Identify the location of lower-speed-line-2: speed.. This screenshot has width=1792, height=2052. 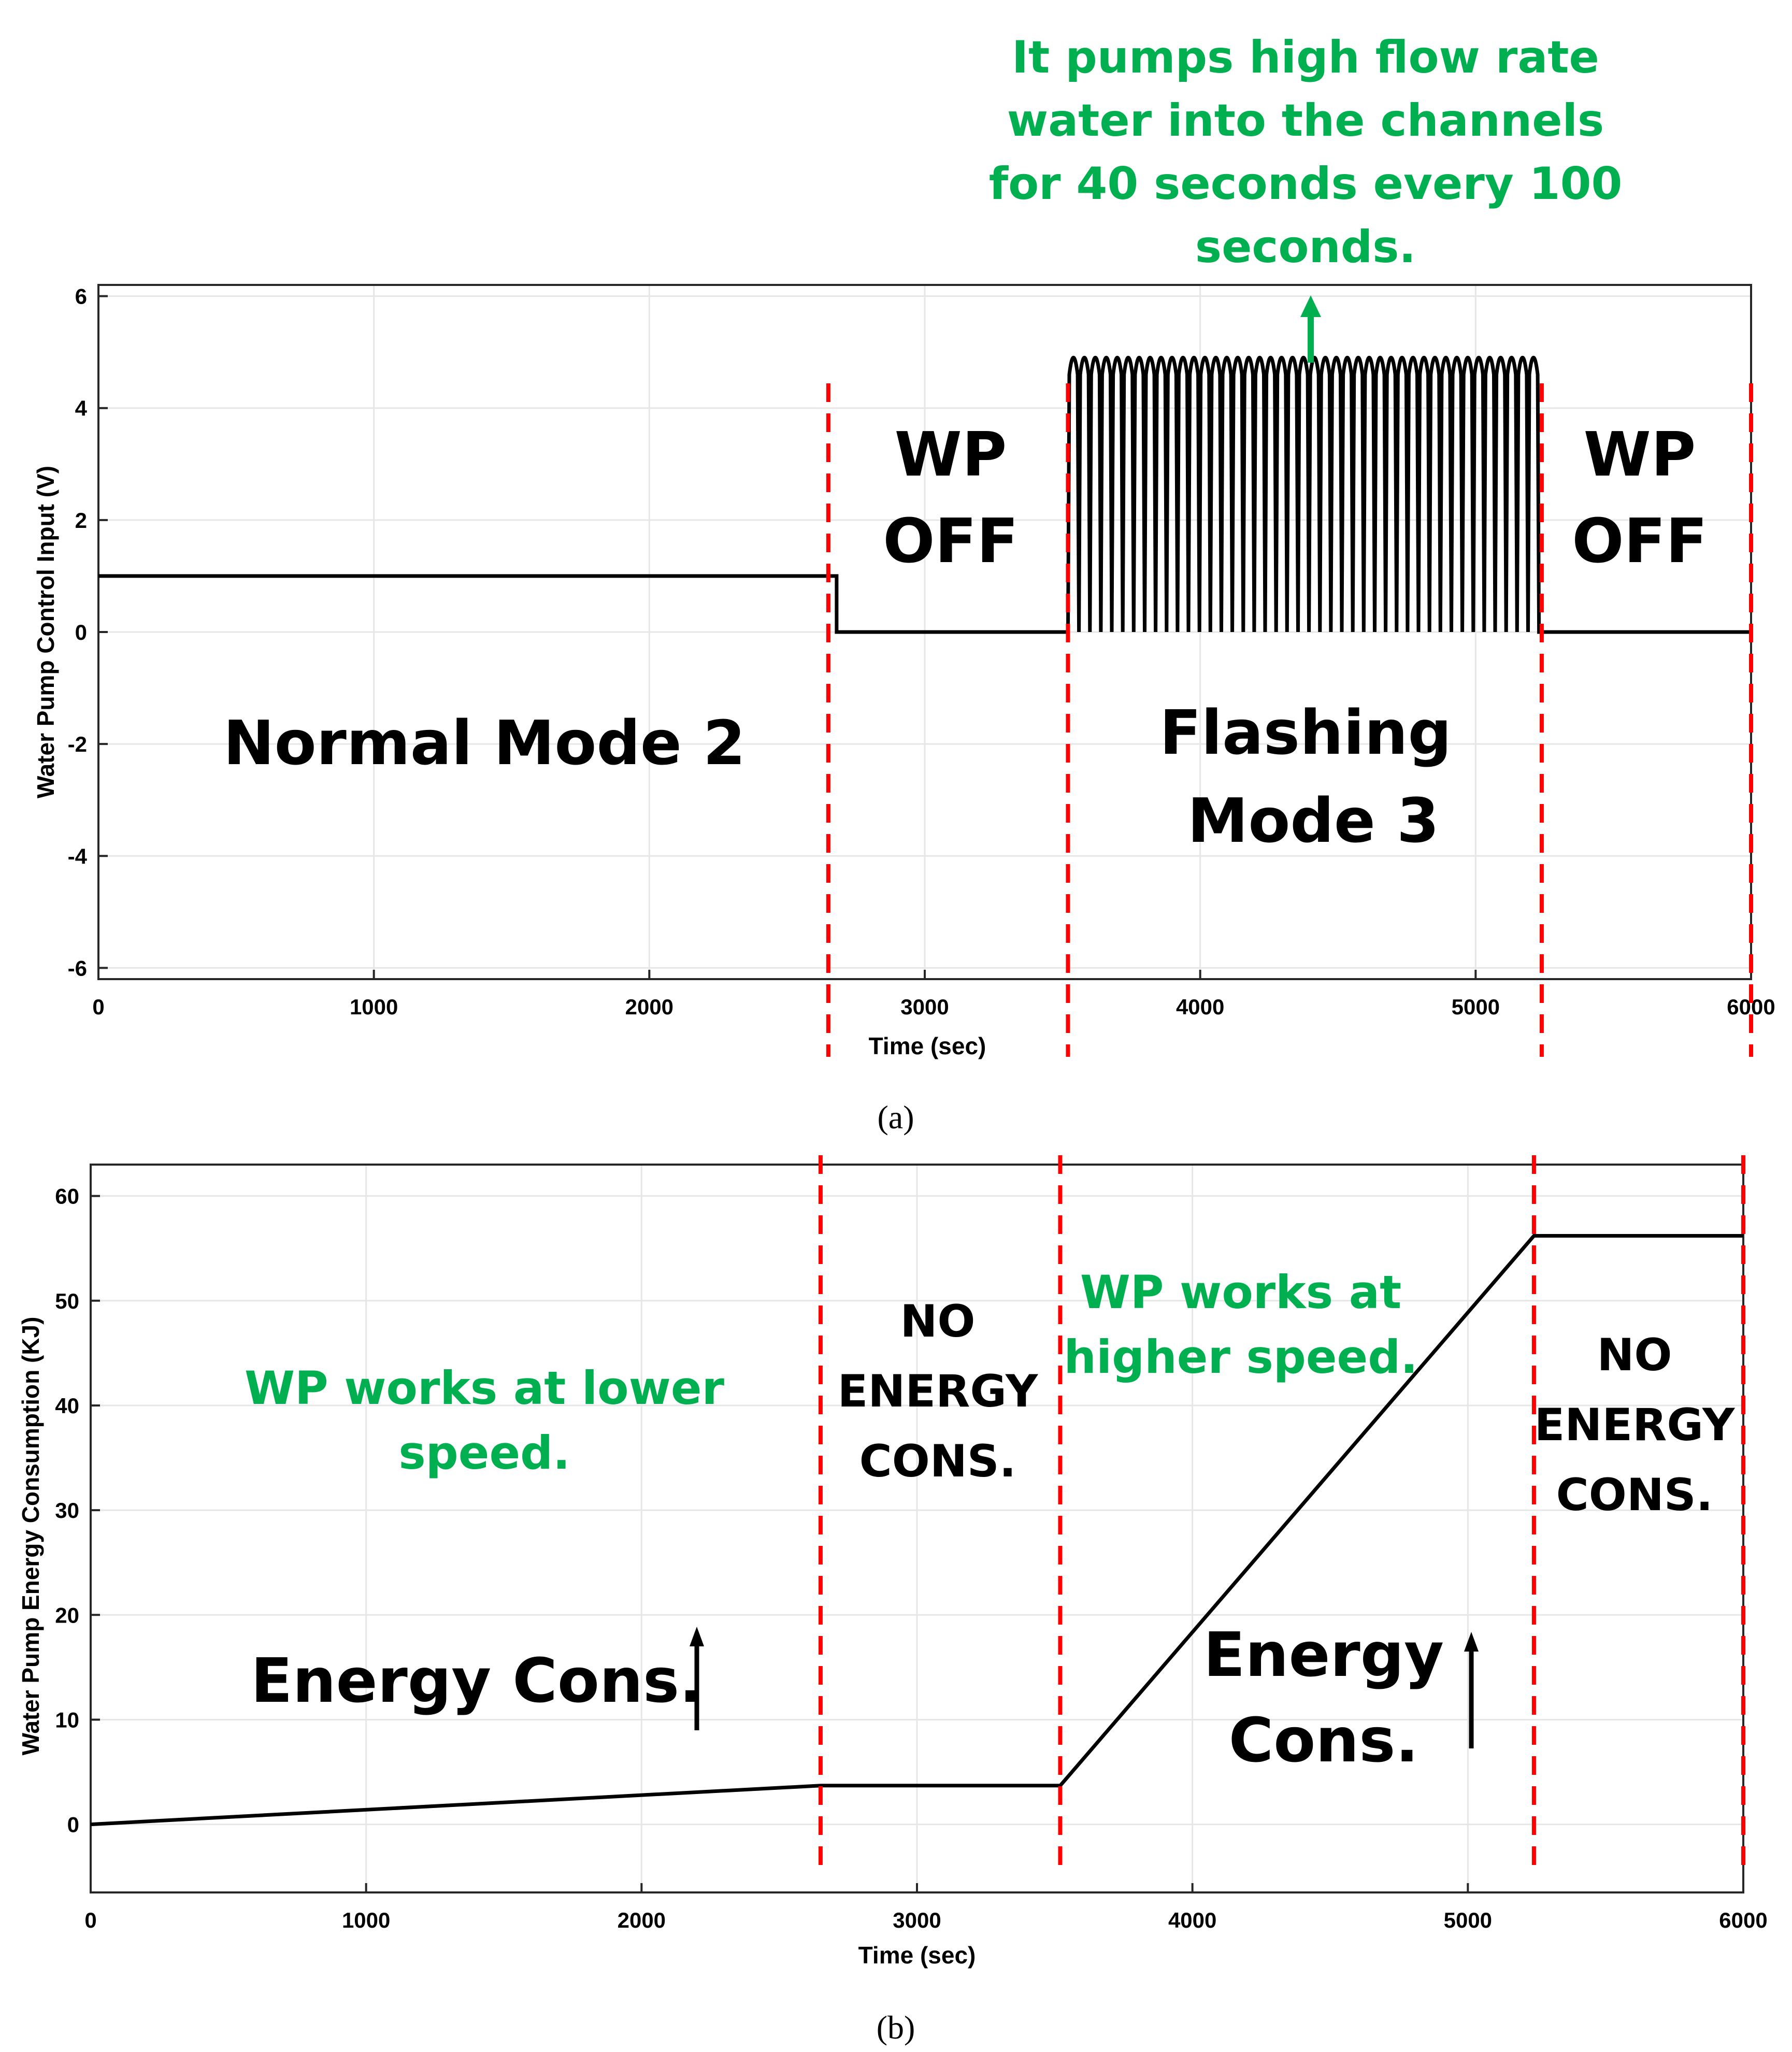
(484, 1453).